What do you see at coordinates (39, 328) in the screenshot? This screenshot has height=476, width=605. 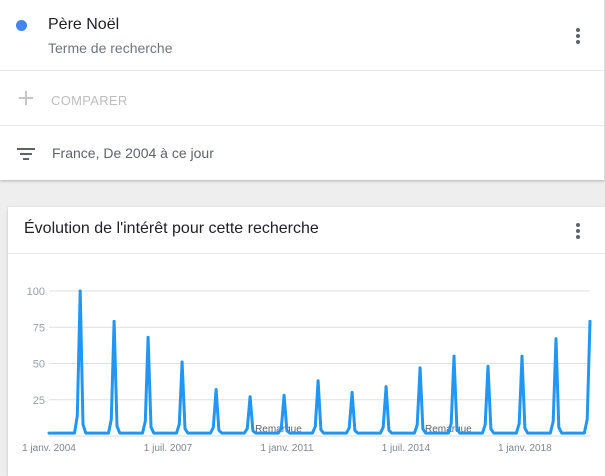 I see `y-tick-label: 75` at bounding box center [39, 328].